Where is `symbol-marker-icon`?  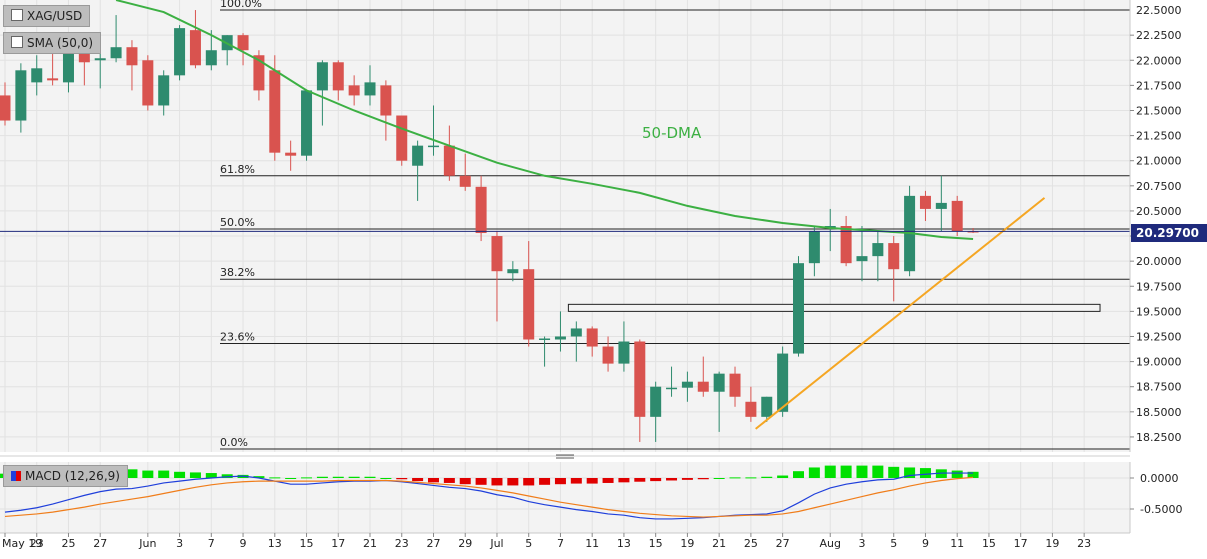 symbol-marker-icon is located at coordinates (17, 15).